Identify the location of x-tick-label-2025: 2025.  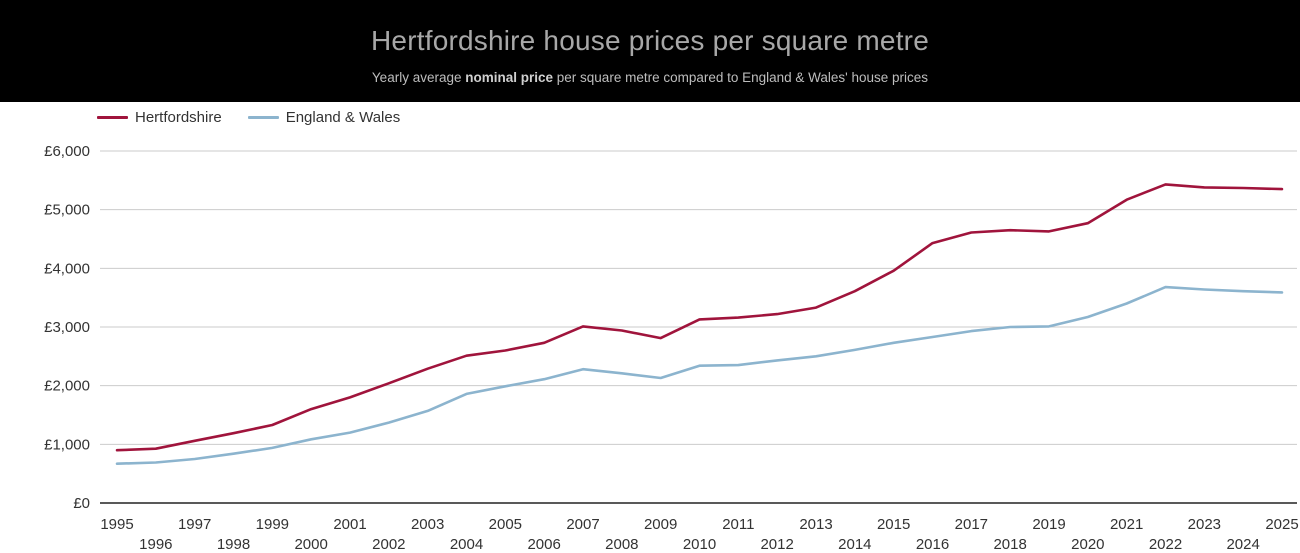
(1281, 524).